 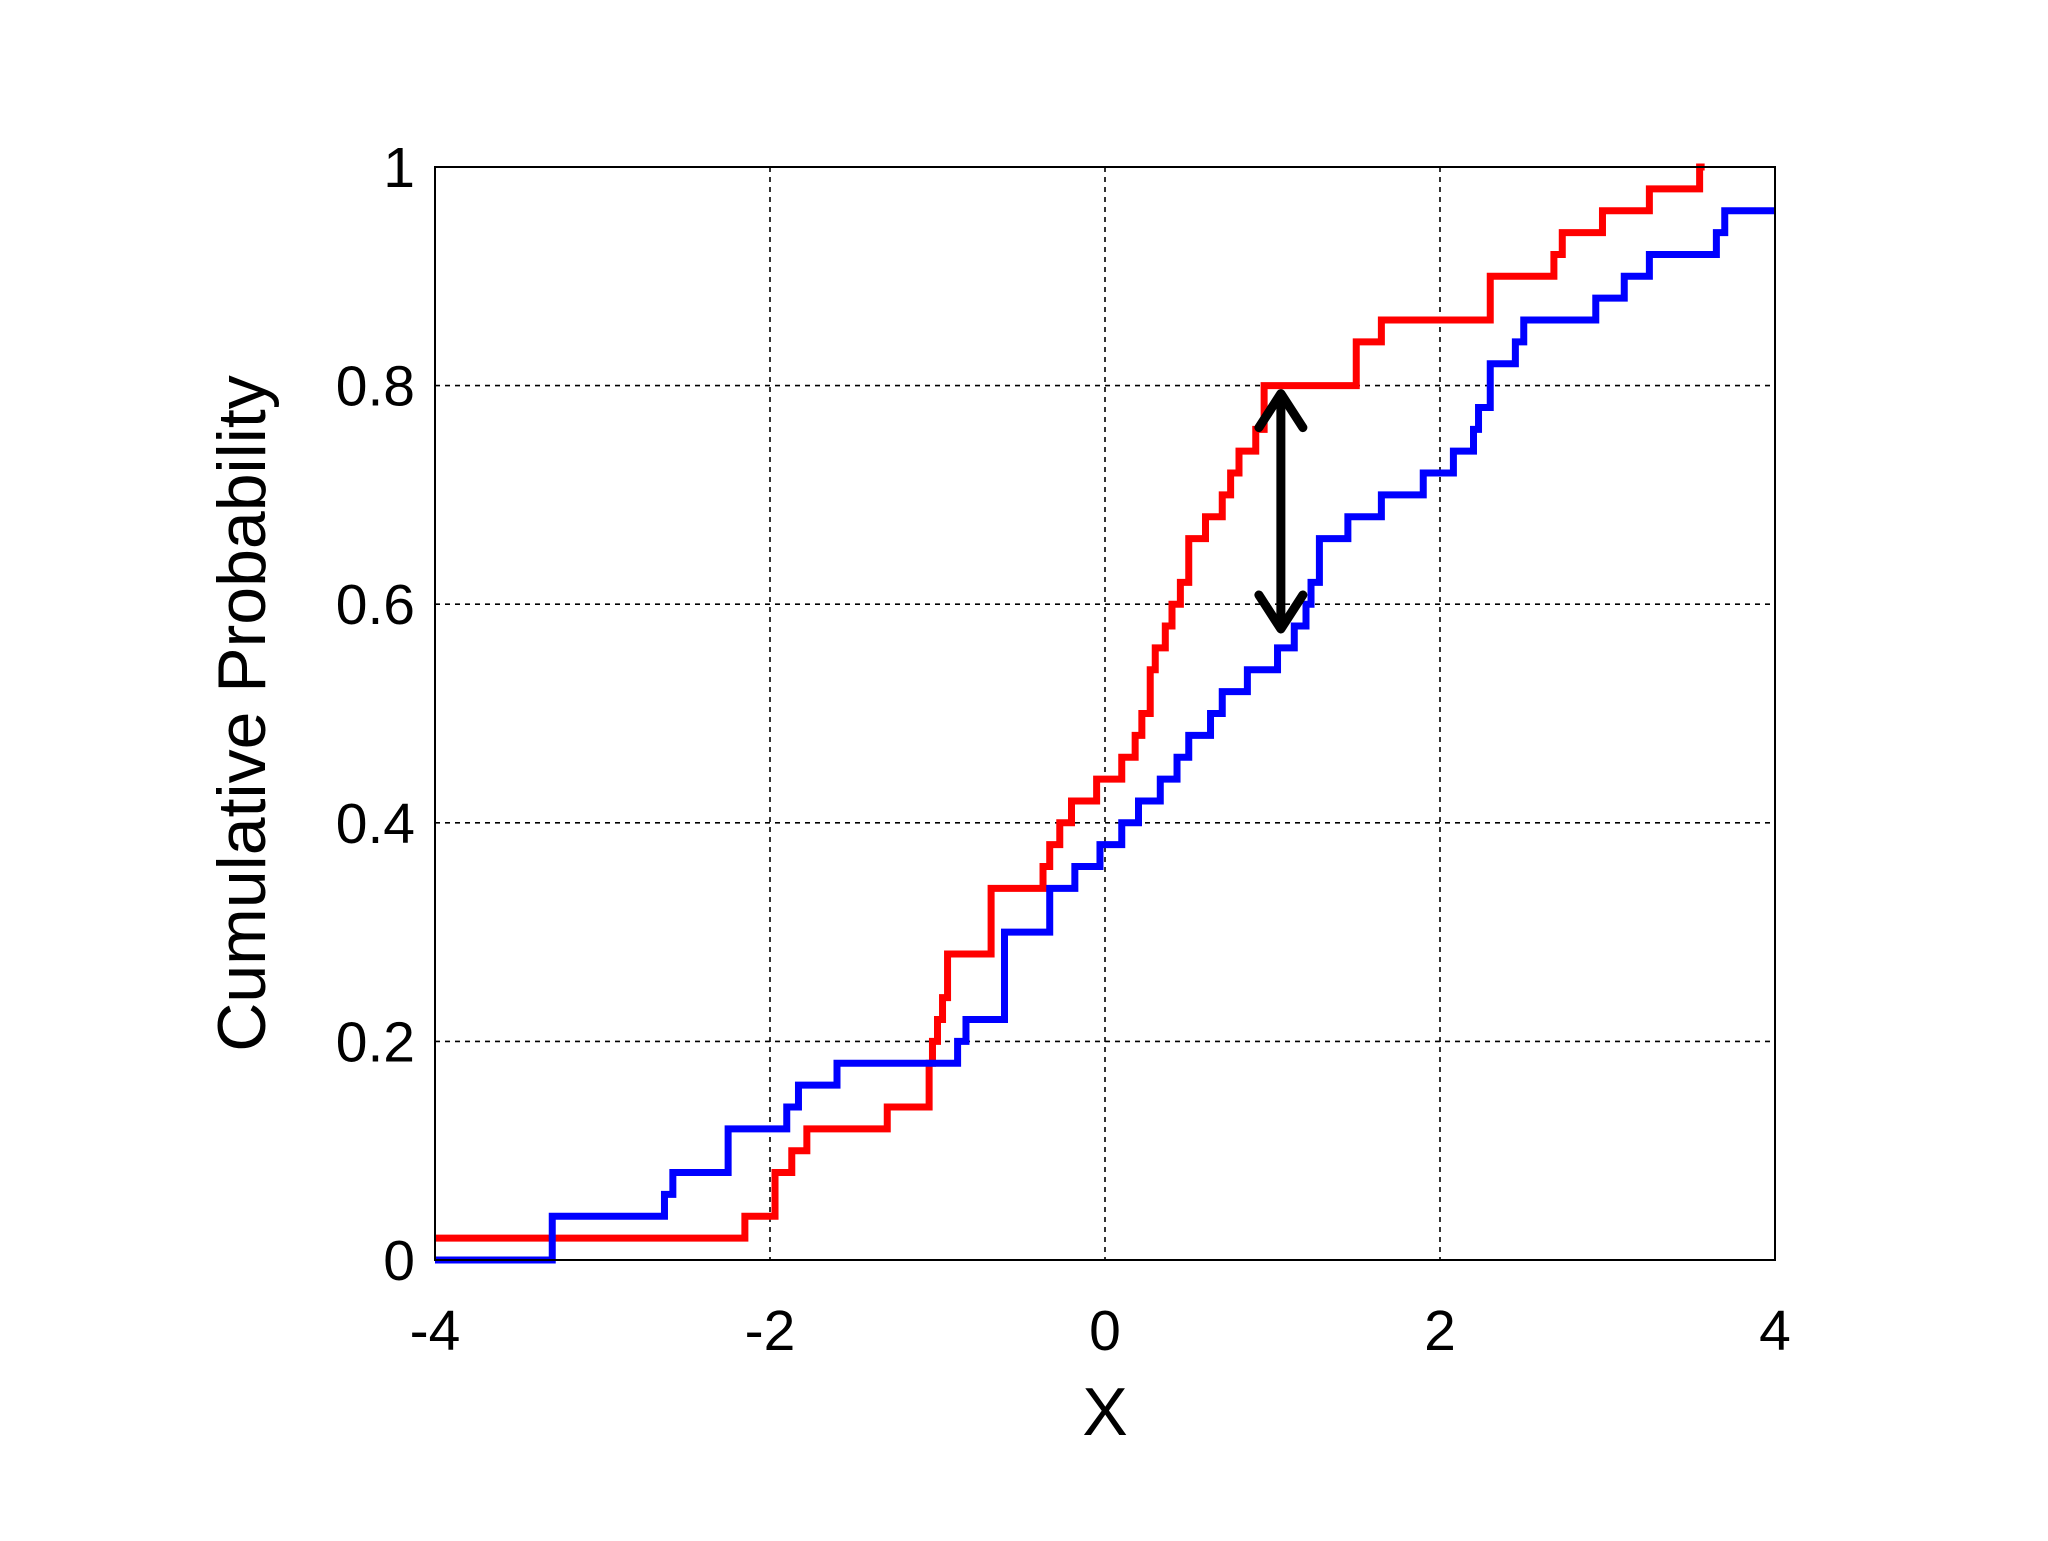 What do you see at coordinates (1775, 1331) in the screenshot?
I see `x-tick-label: 4` at bounding box center [1775, 1331].